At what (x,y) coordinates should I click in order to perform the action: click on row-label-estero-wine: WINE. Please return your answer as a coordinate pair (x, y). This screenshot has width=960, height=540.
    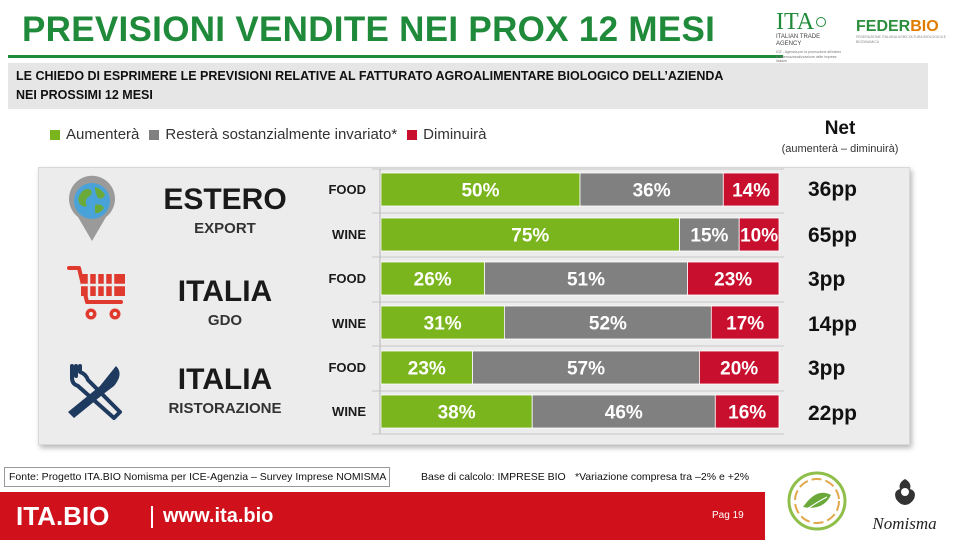
    Looking at the image, I should click on (349, 234).